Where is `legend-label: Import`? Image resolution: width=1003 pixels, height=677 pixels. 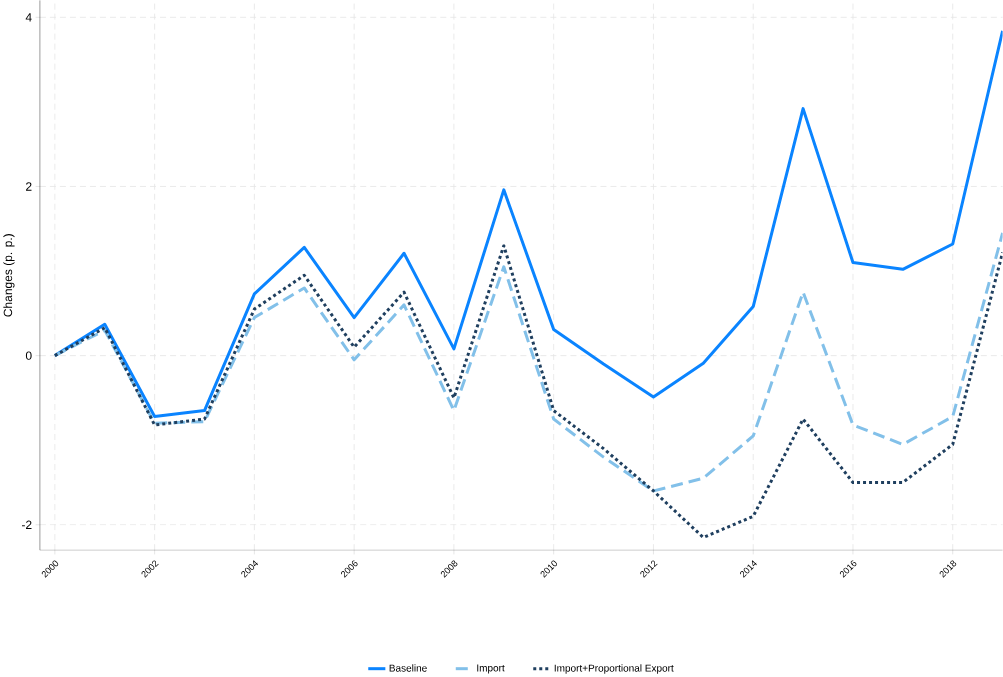
legend-label: Import is located at coordinates (491, 669).